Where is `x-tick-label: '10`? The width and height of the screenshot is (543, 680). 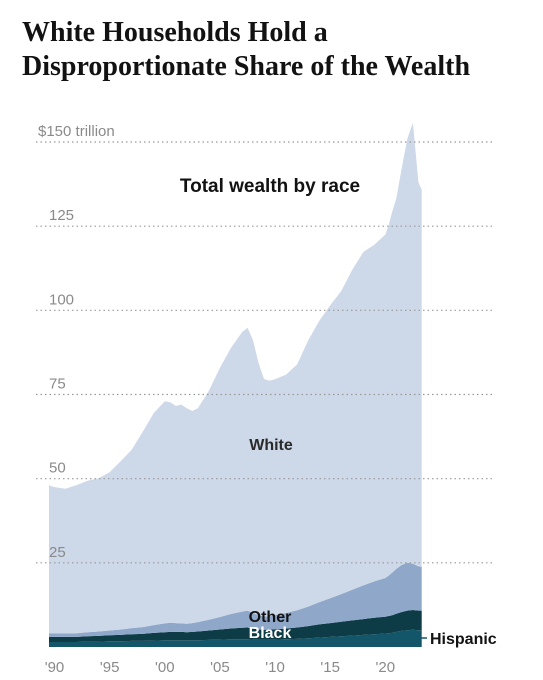 x-tick-label: '10 is located at coordinates (275, 667).